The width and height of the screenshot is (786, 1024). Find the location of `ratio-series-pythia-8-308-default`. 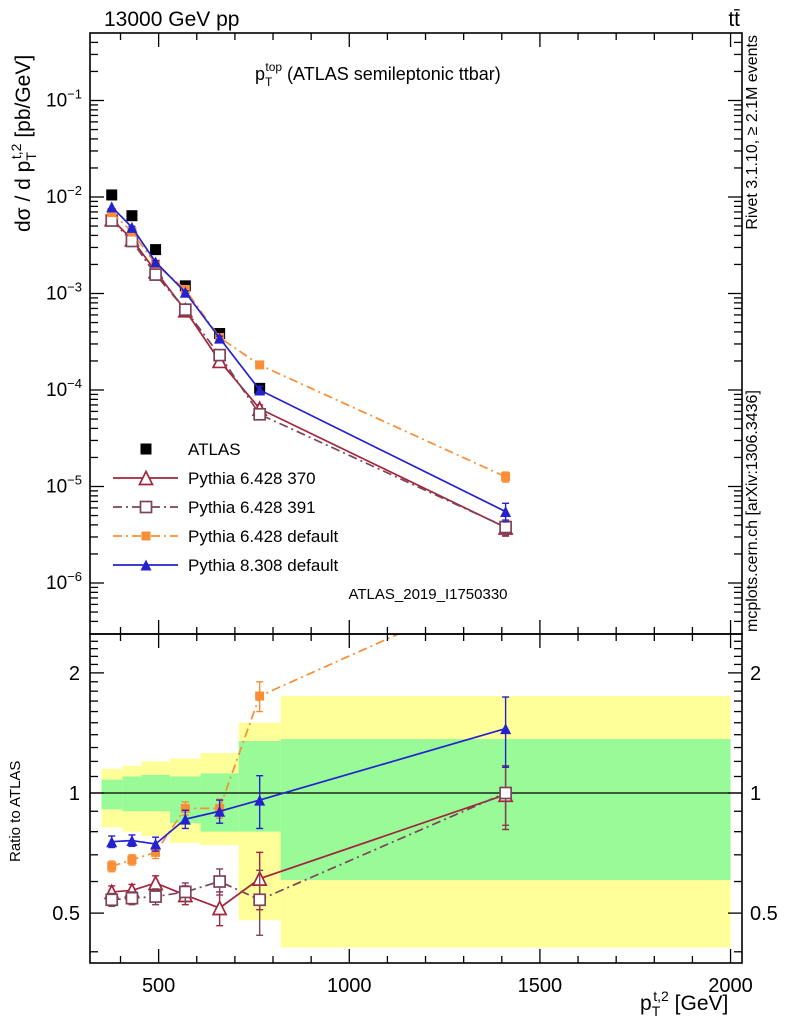

ratio-series-pythia-8-308-default is located at coordinates (309, 774).